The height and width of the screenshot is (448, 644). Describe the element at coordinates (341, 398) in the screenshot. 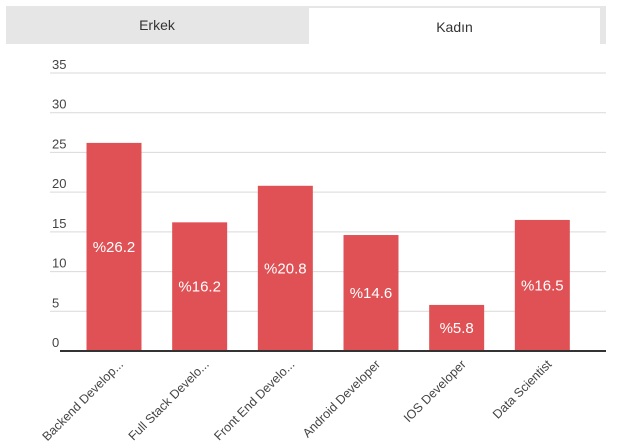

I see `x-category-label: Android Developer` at that location.